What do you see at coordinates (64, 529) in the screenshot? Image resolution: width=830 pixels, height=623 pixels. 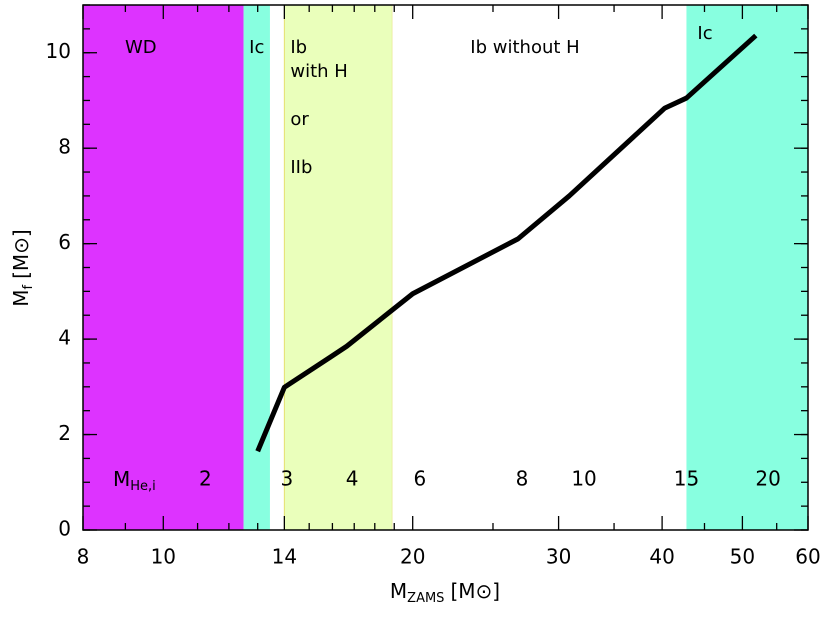 I see `y-tick-label: 0` at bounding box center [64, 529].